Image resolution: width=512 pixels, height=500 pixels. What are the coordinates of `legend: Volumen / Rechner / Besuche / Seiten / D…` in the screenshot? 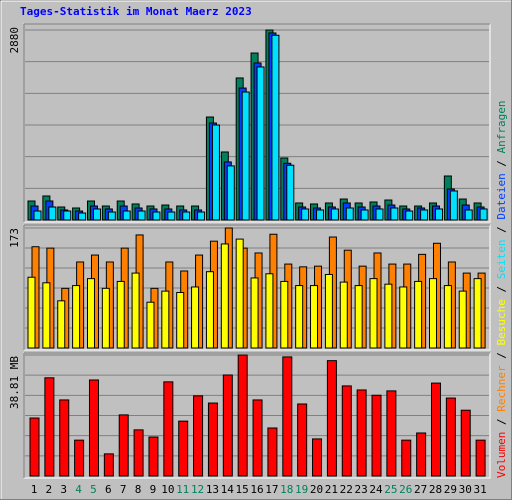 It's located at (501, 289).